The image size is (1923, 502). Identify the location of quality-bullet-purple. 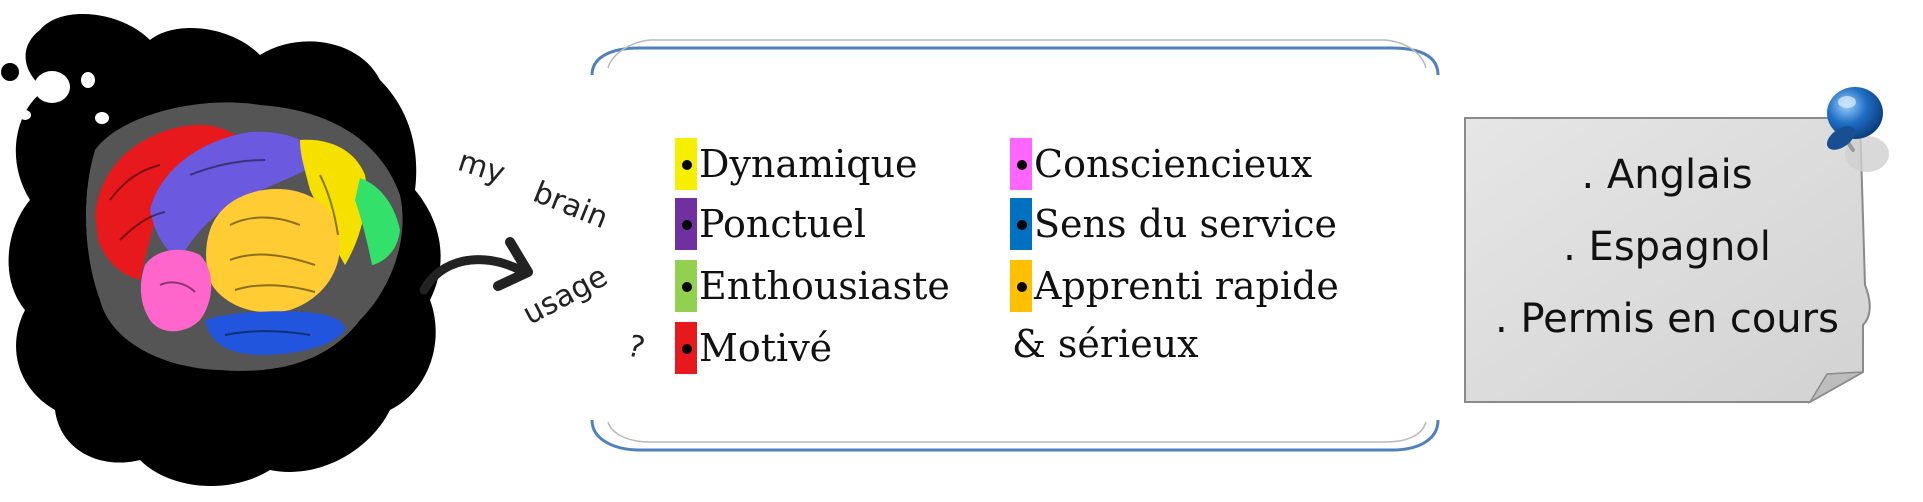
(686, 224).